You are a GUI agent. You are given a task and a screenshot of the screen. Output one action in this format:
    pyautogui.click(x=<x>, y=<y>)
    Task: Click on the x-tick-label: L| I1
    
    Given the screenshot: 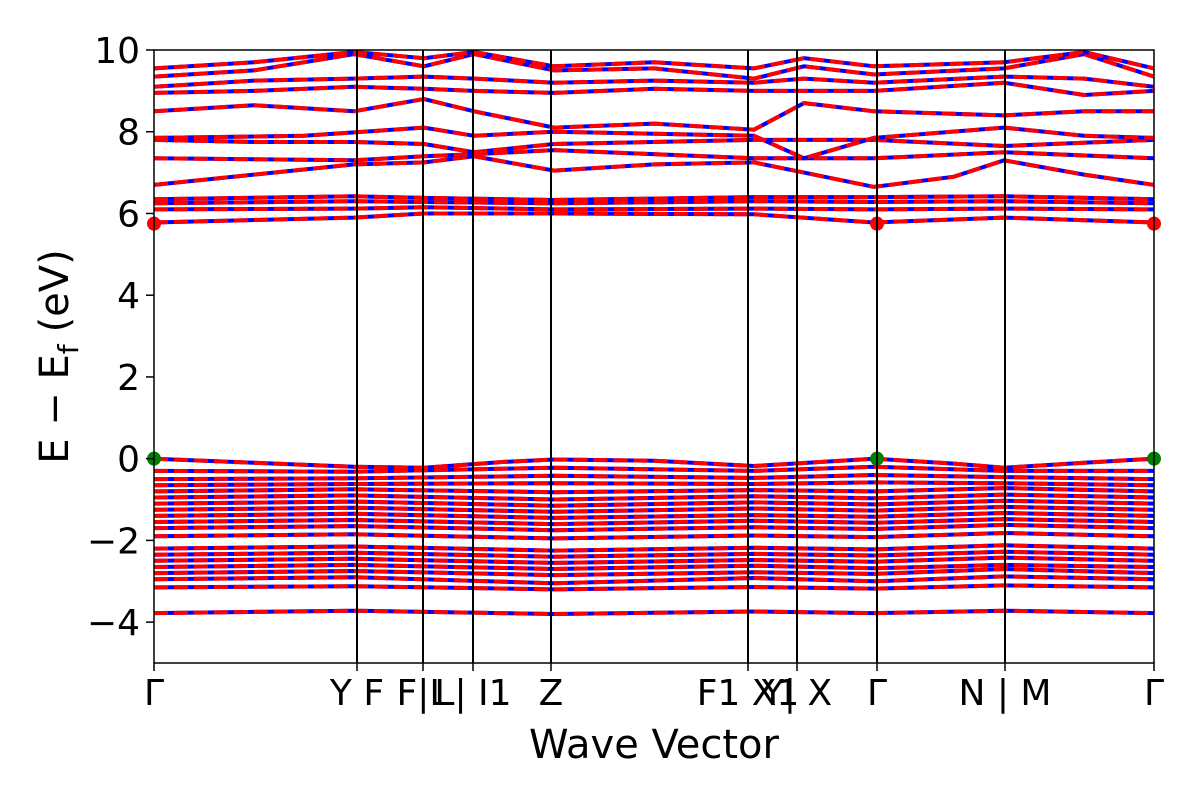 What is the action you would take?
    pyautogui.click(x=472, y=693)
    